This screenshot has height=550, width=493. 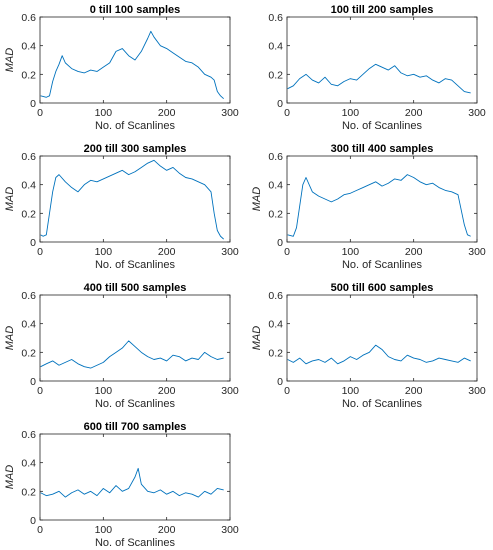 I want to click on chart-title: 200 till 300 samples, so click(x=135, y=149).